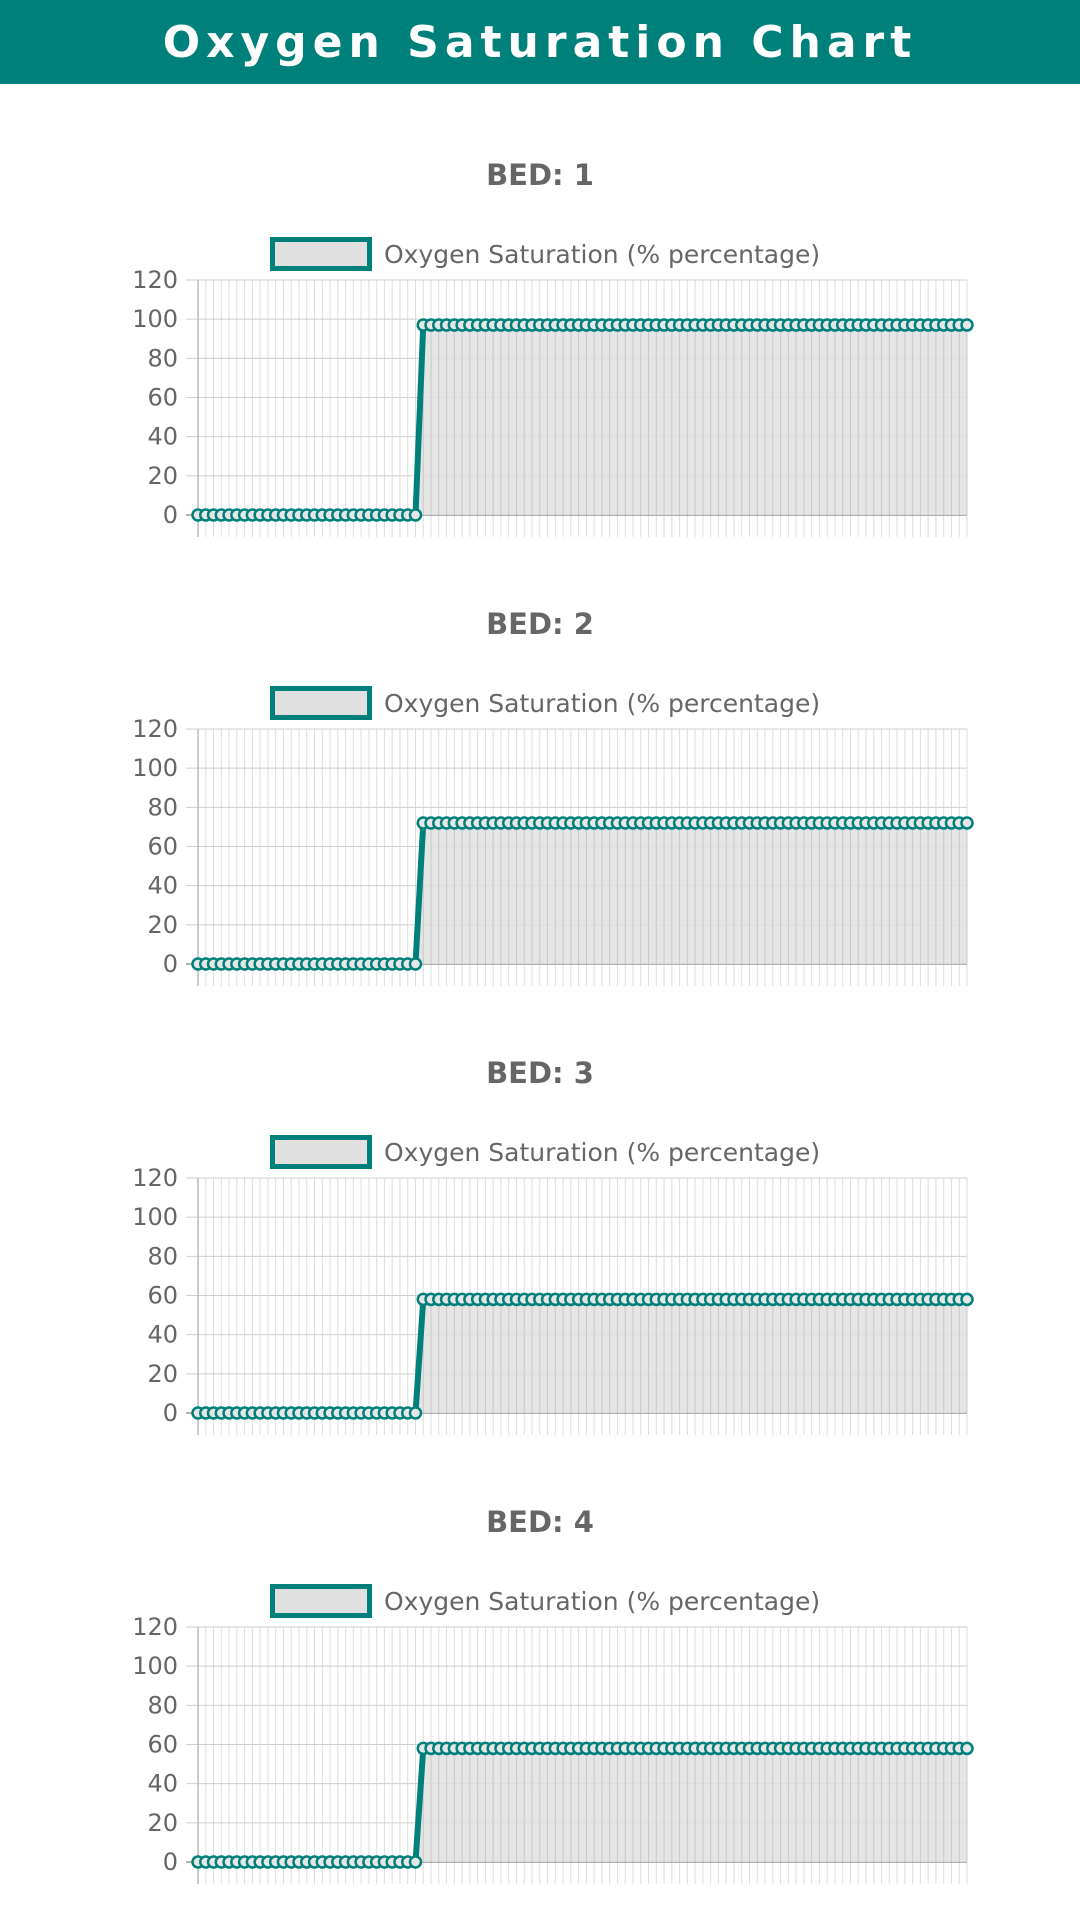  Describe the element at coordinates (540, 1522) in the screenshot. I see `bed-title: BED: 4` at that location.